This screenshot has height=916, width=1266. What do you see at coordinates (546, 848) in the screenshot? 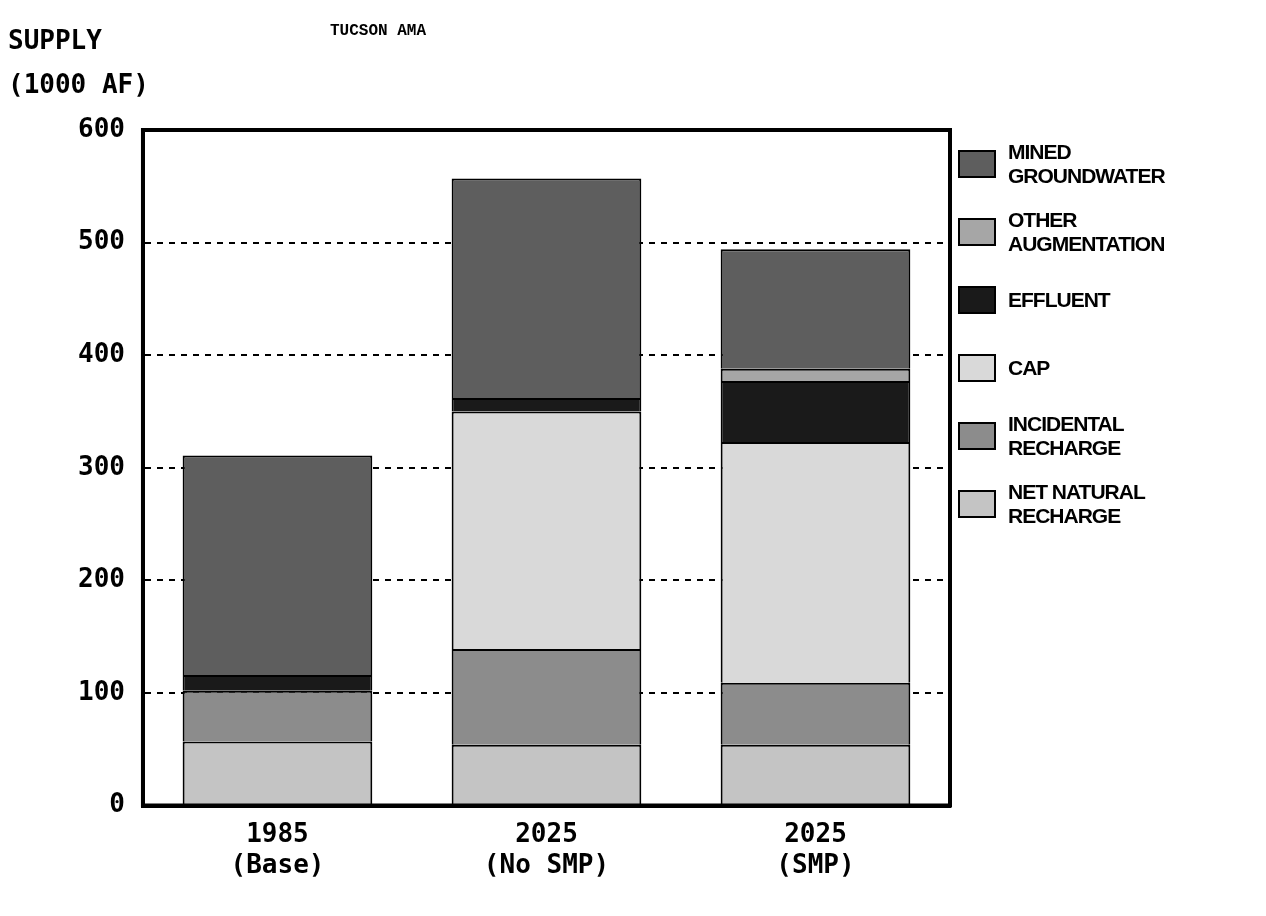
I see `x-tick-label: 2025 (No SMP)` at bounding box center [546, 848].